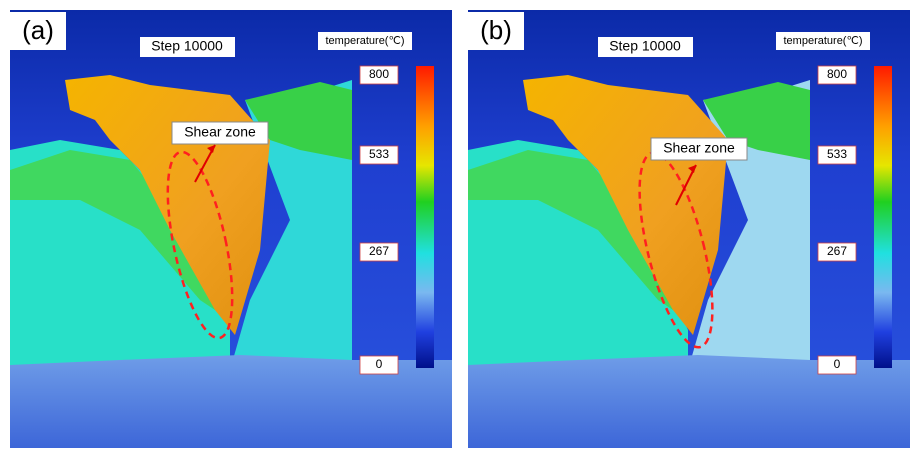  What do you see at coordinates (200, 245) in the screenshot?
I see `shear-zone-outline` at bounding box center [200, 245].